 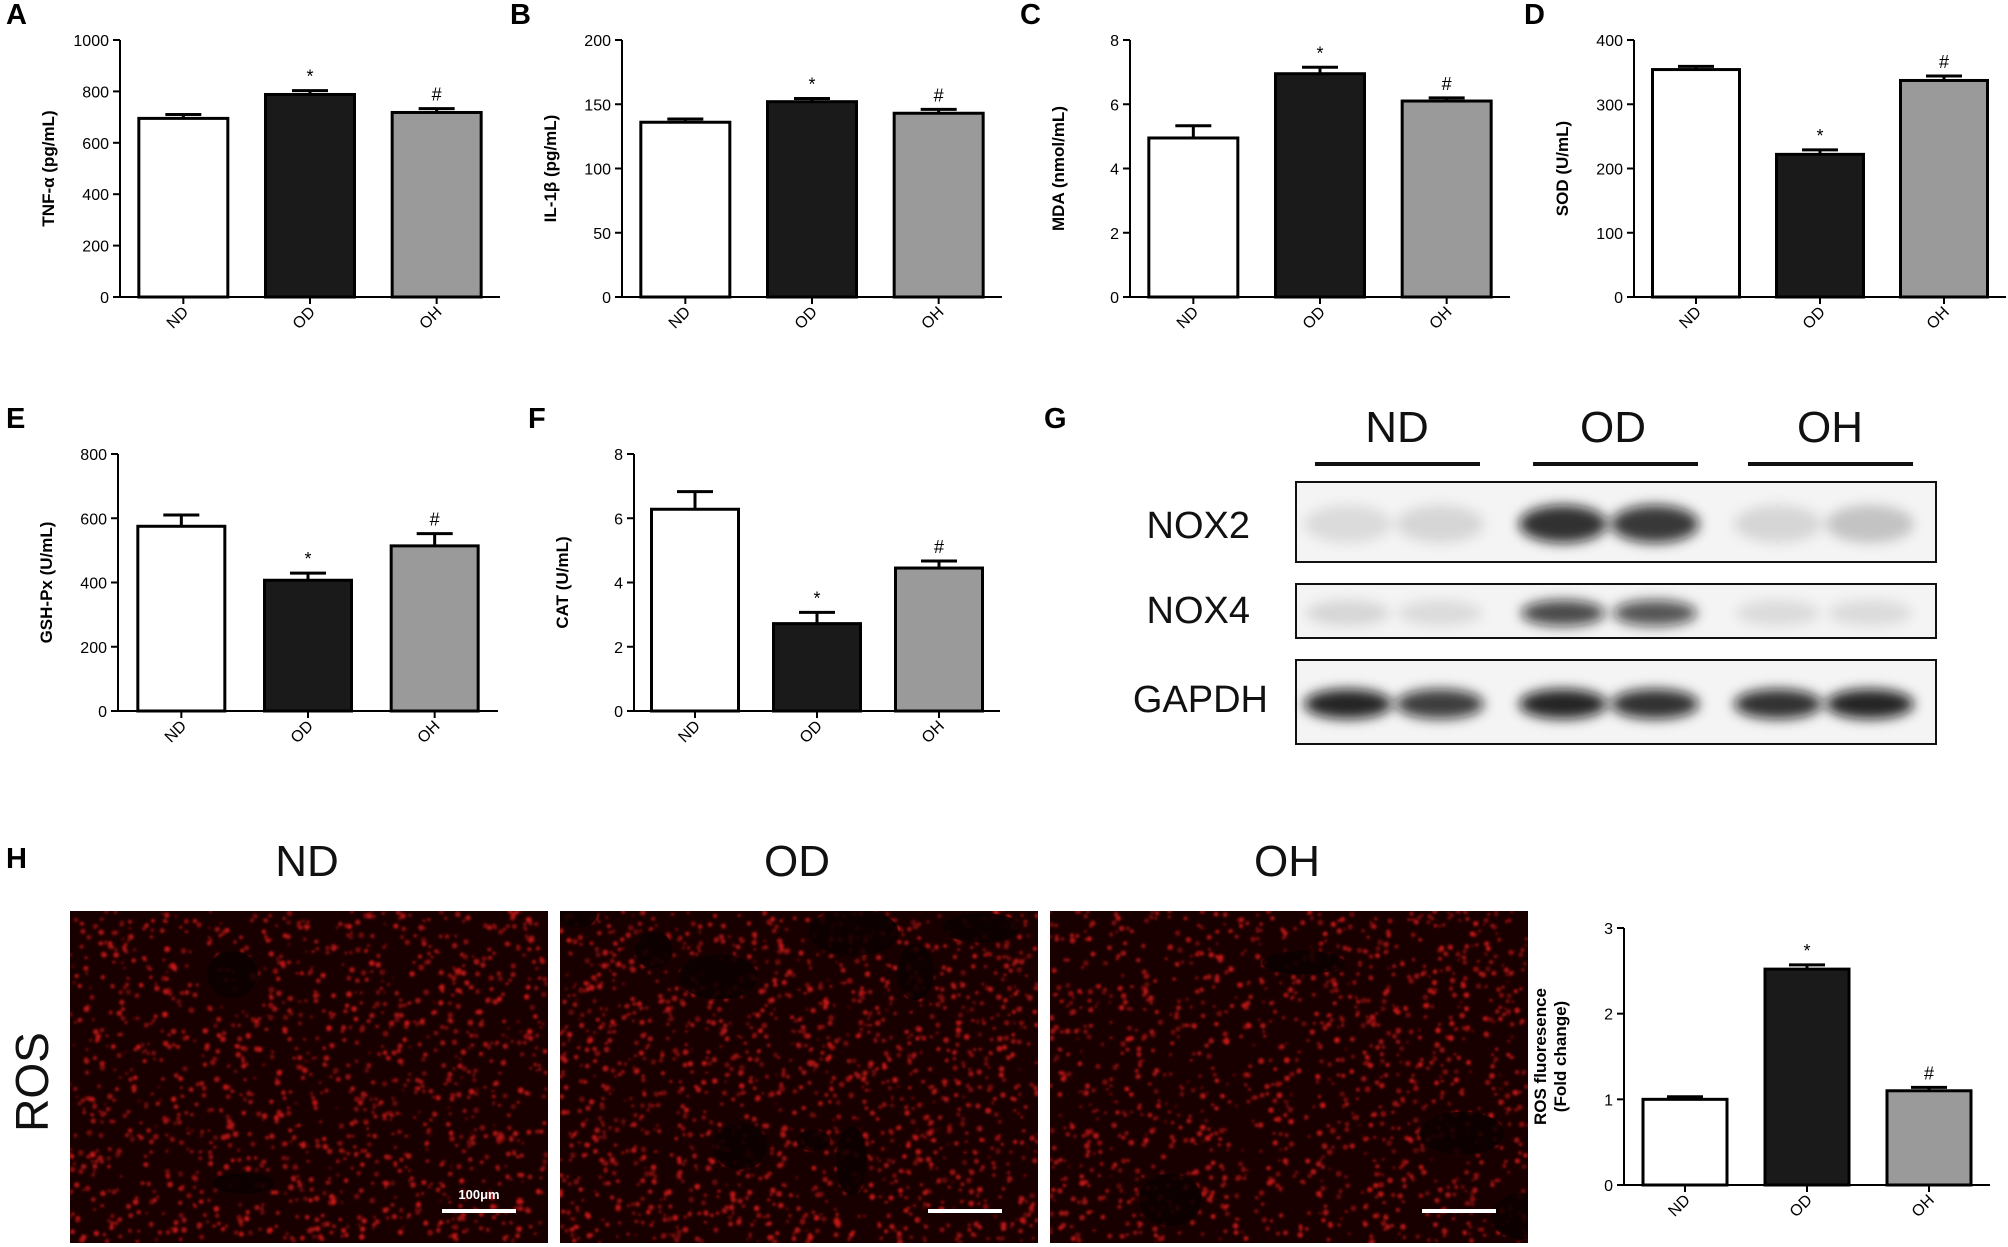 I want to click on panel-letter-d: D, so click(x=1534, y=15).